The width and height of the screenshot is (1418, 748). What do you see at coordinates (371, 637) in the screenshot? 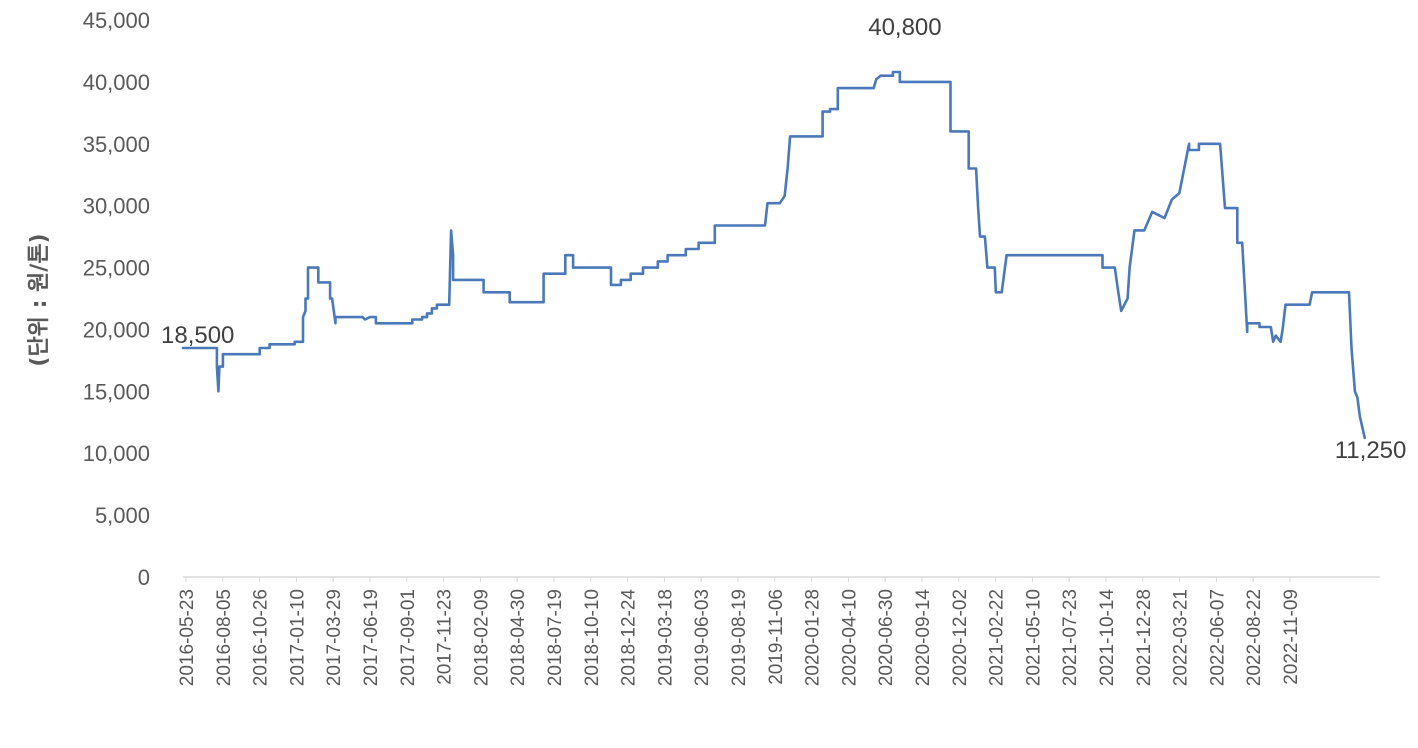
I see `x-tick-label: 2017-06-19` at bounding box center [371, 637].